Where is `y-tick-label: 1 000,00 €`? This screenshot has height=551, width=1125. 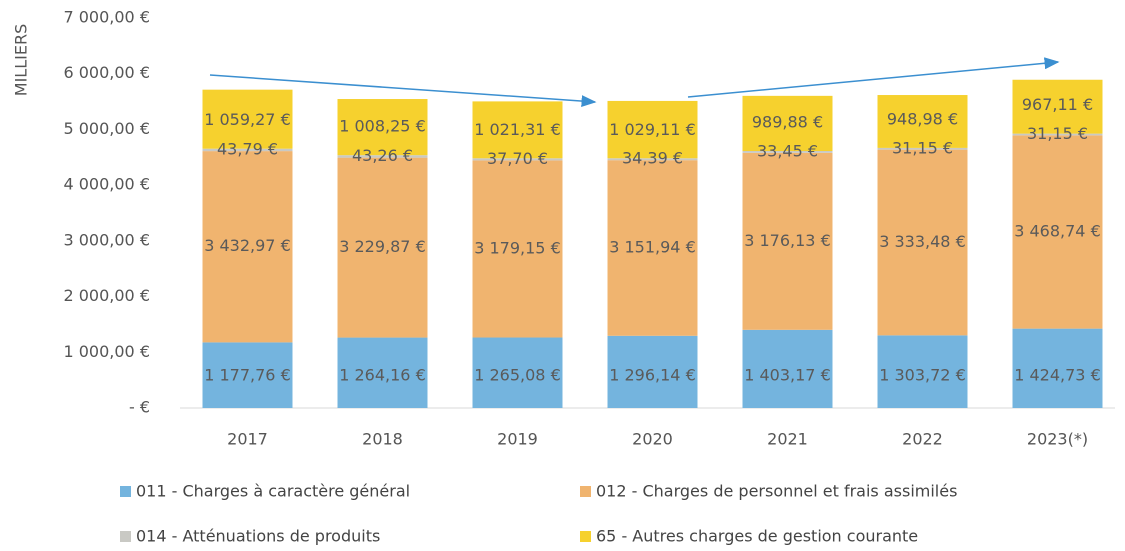 y-tick-label: 1 000,00 € is located at coordinates (106, 351).